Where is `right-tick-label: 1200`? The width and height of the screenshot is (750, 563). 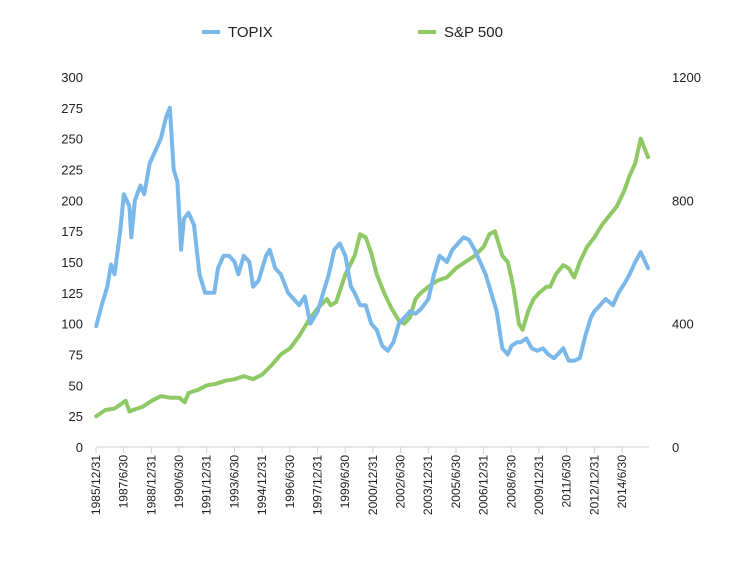
right-tick-label: 1200 is located at coordinates (686, 77).